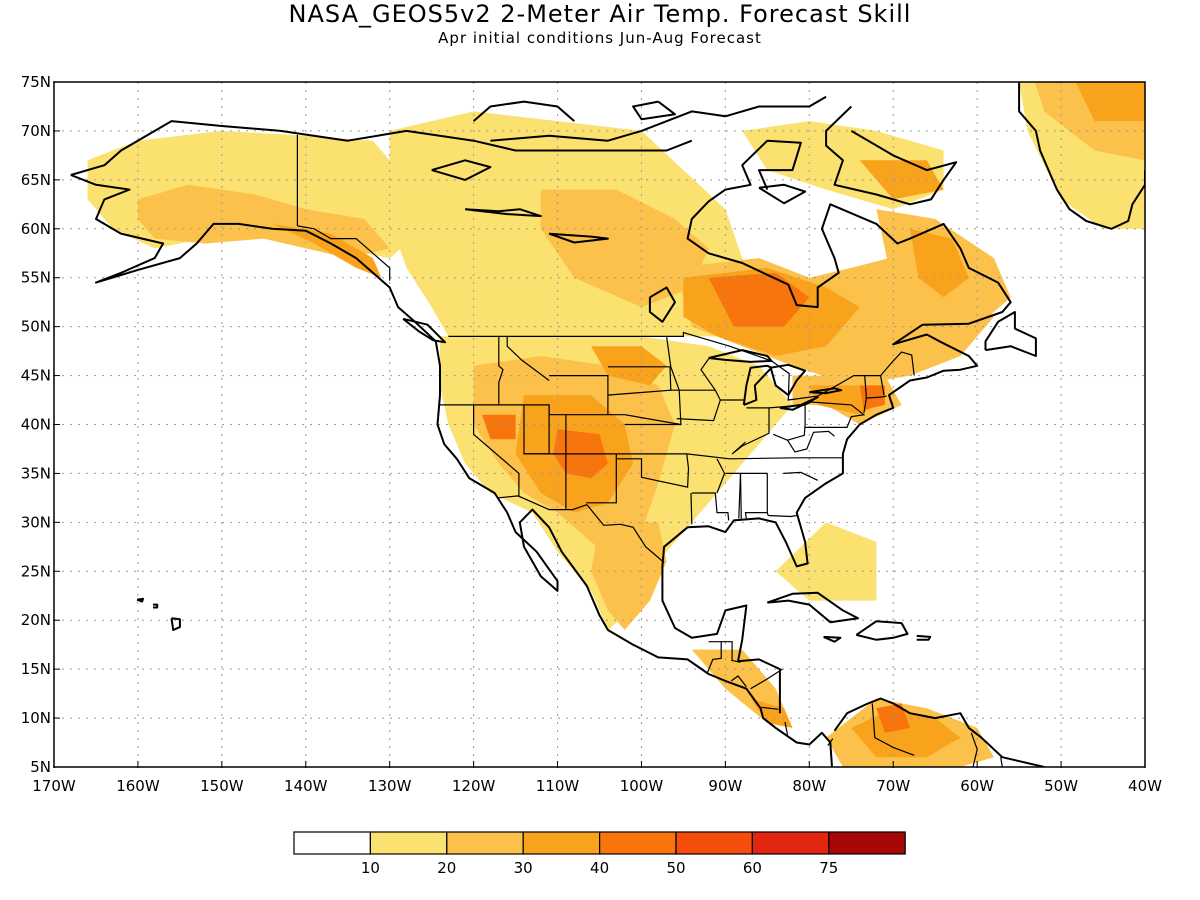 This screenshot has width=1200, height=900. I want to click on lon-tick-label: 80W, so click(809, 786).